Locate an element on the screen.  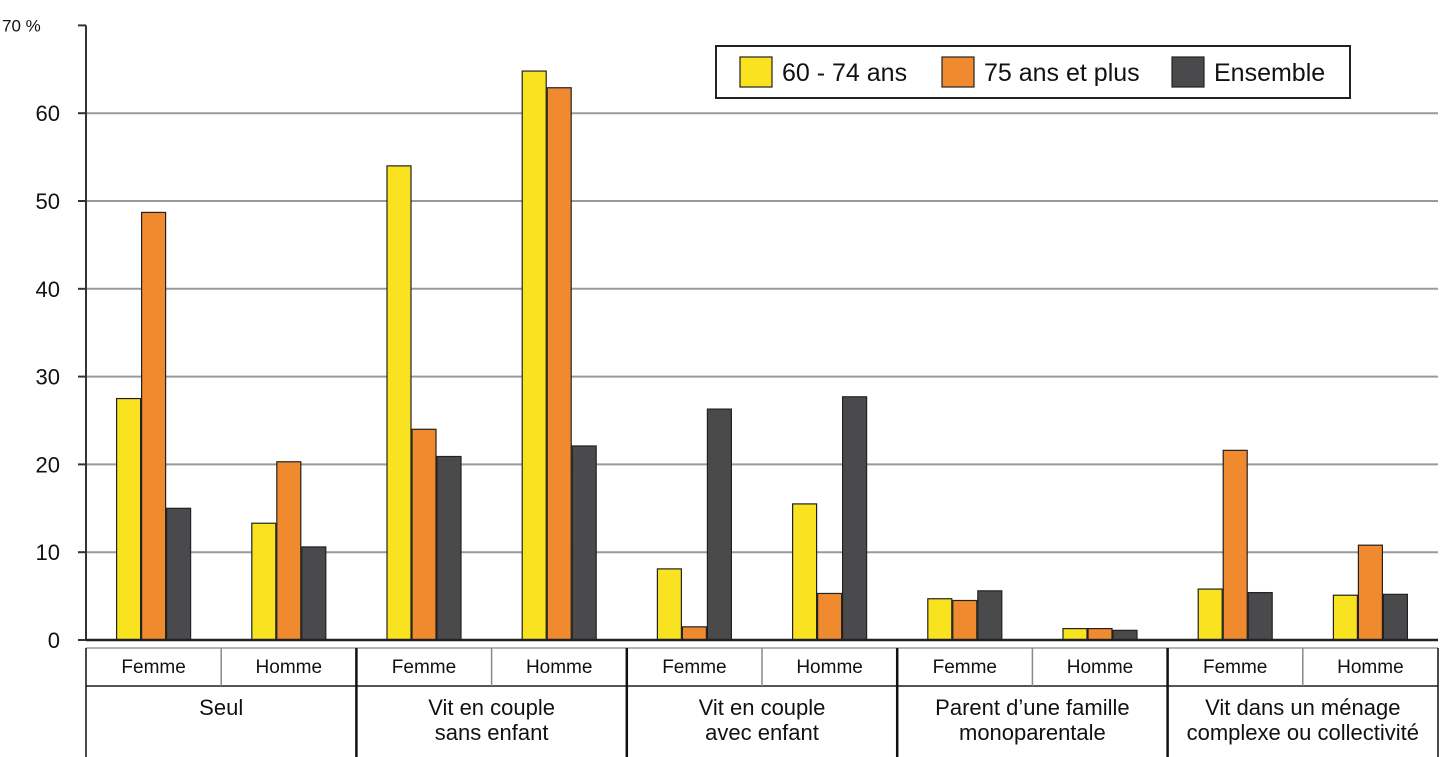
y-tick-label: 0 is located at coordinates (54, 640).